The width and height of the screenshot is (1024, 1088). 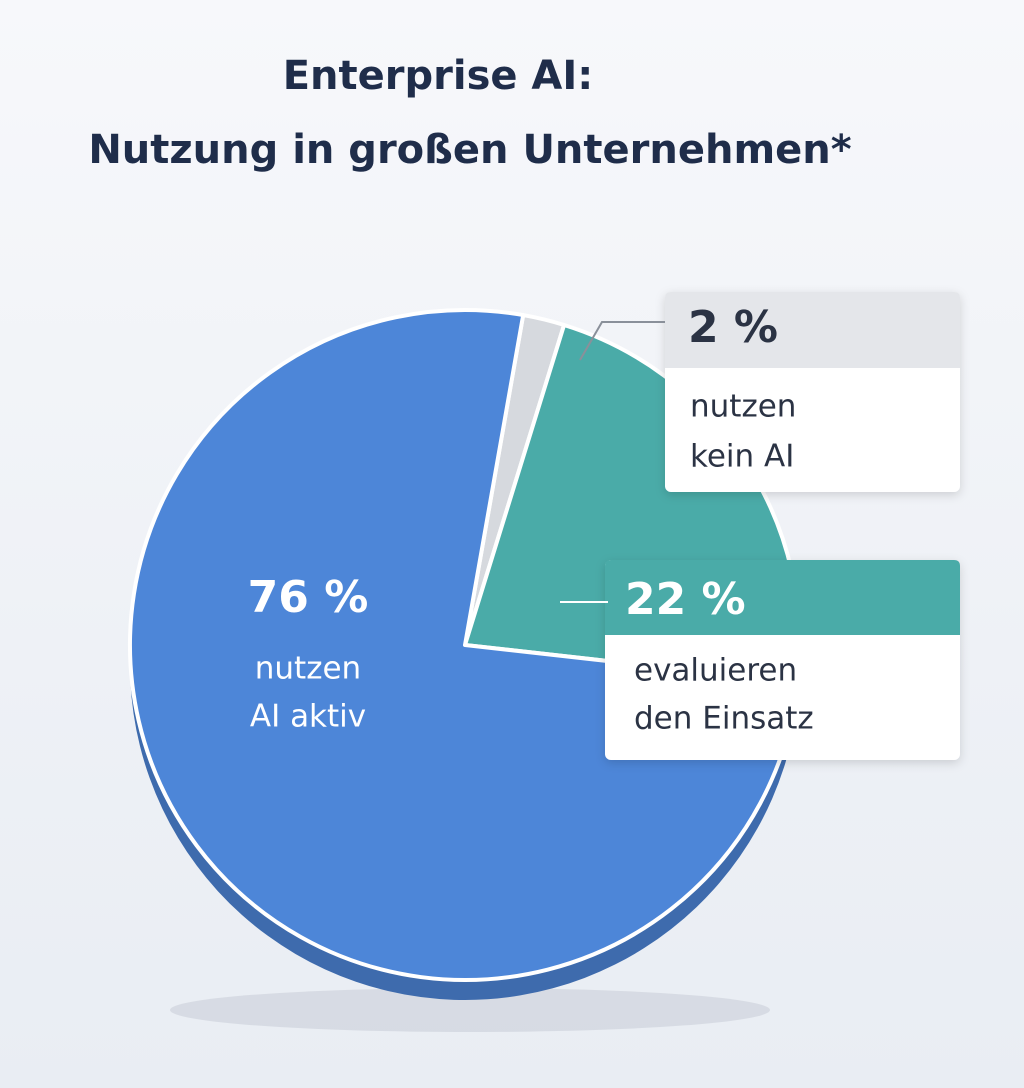 I want to click on chart-title: Nutzung in großen Unternehmen*, so click(x=469, y=150).